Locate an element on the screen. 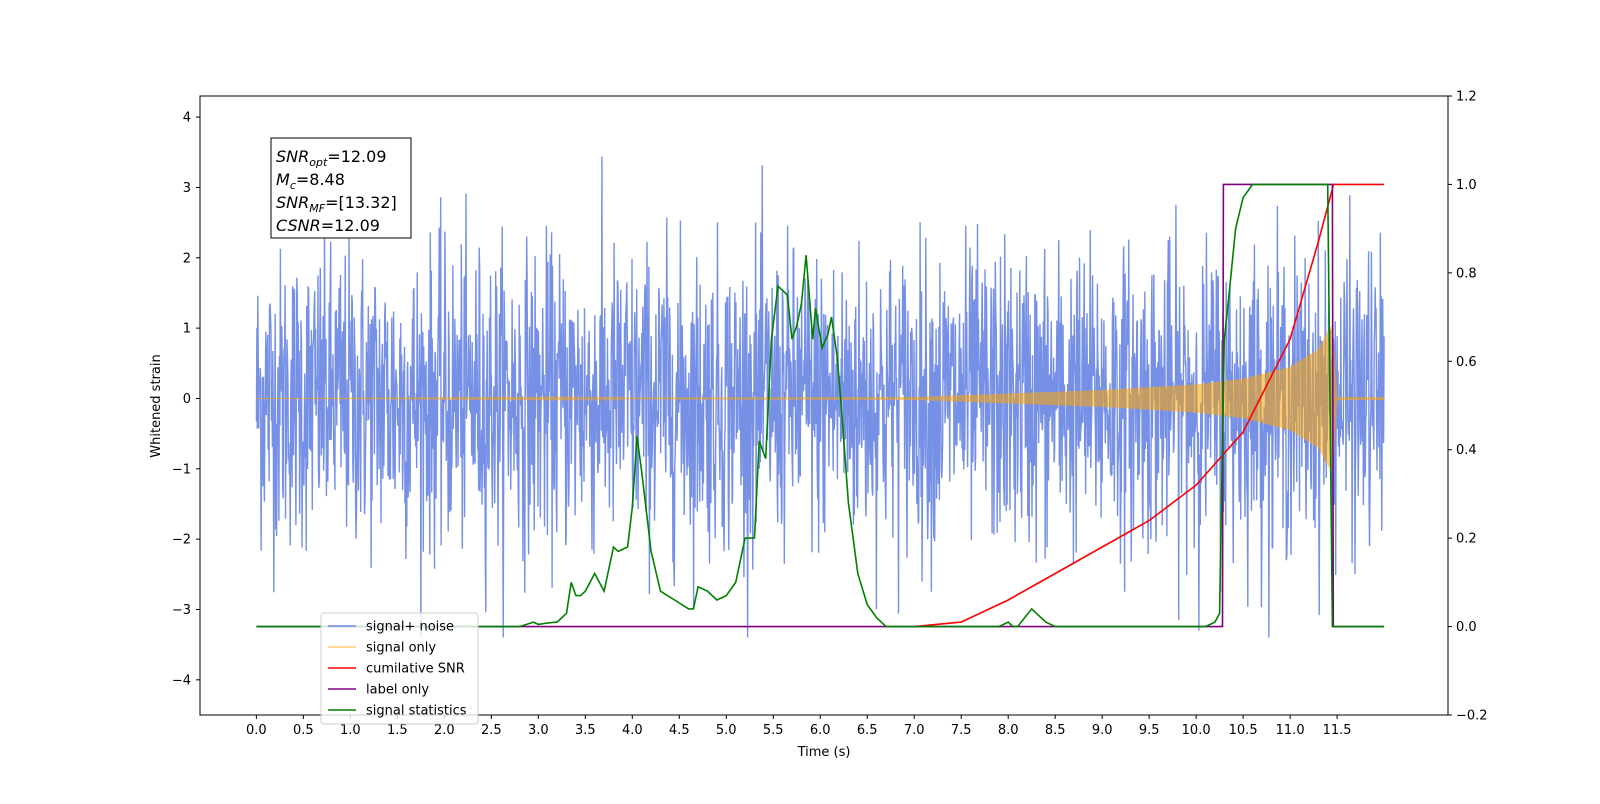 The image size is (1600, 804). x-tick-label: 1.5 is located at coordinates (397, 730).